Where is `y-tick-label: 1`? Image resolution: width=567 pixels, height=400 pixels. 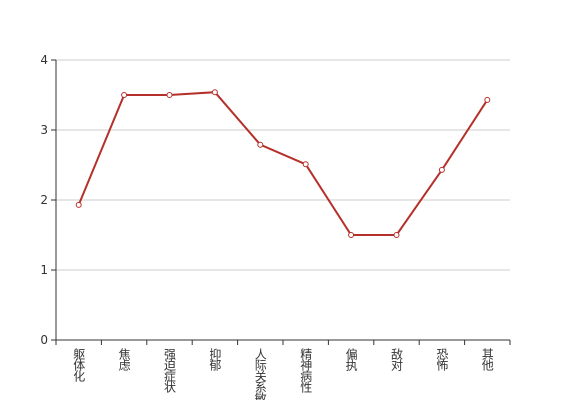
y-tick-label: 1 is located at coordinates (44, 270).